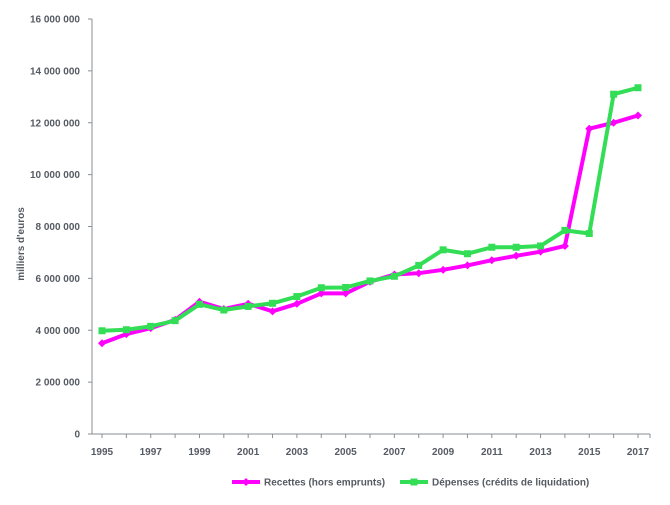 The image size is (670, 505). What do you see at coordinates (510, 483) in the screenshot?
I see `legend-label: Dépenses (crédits de liquidation)` at bounding box center [510, 483].